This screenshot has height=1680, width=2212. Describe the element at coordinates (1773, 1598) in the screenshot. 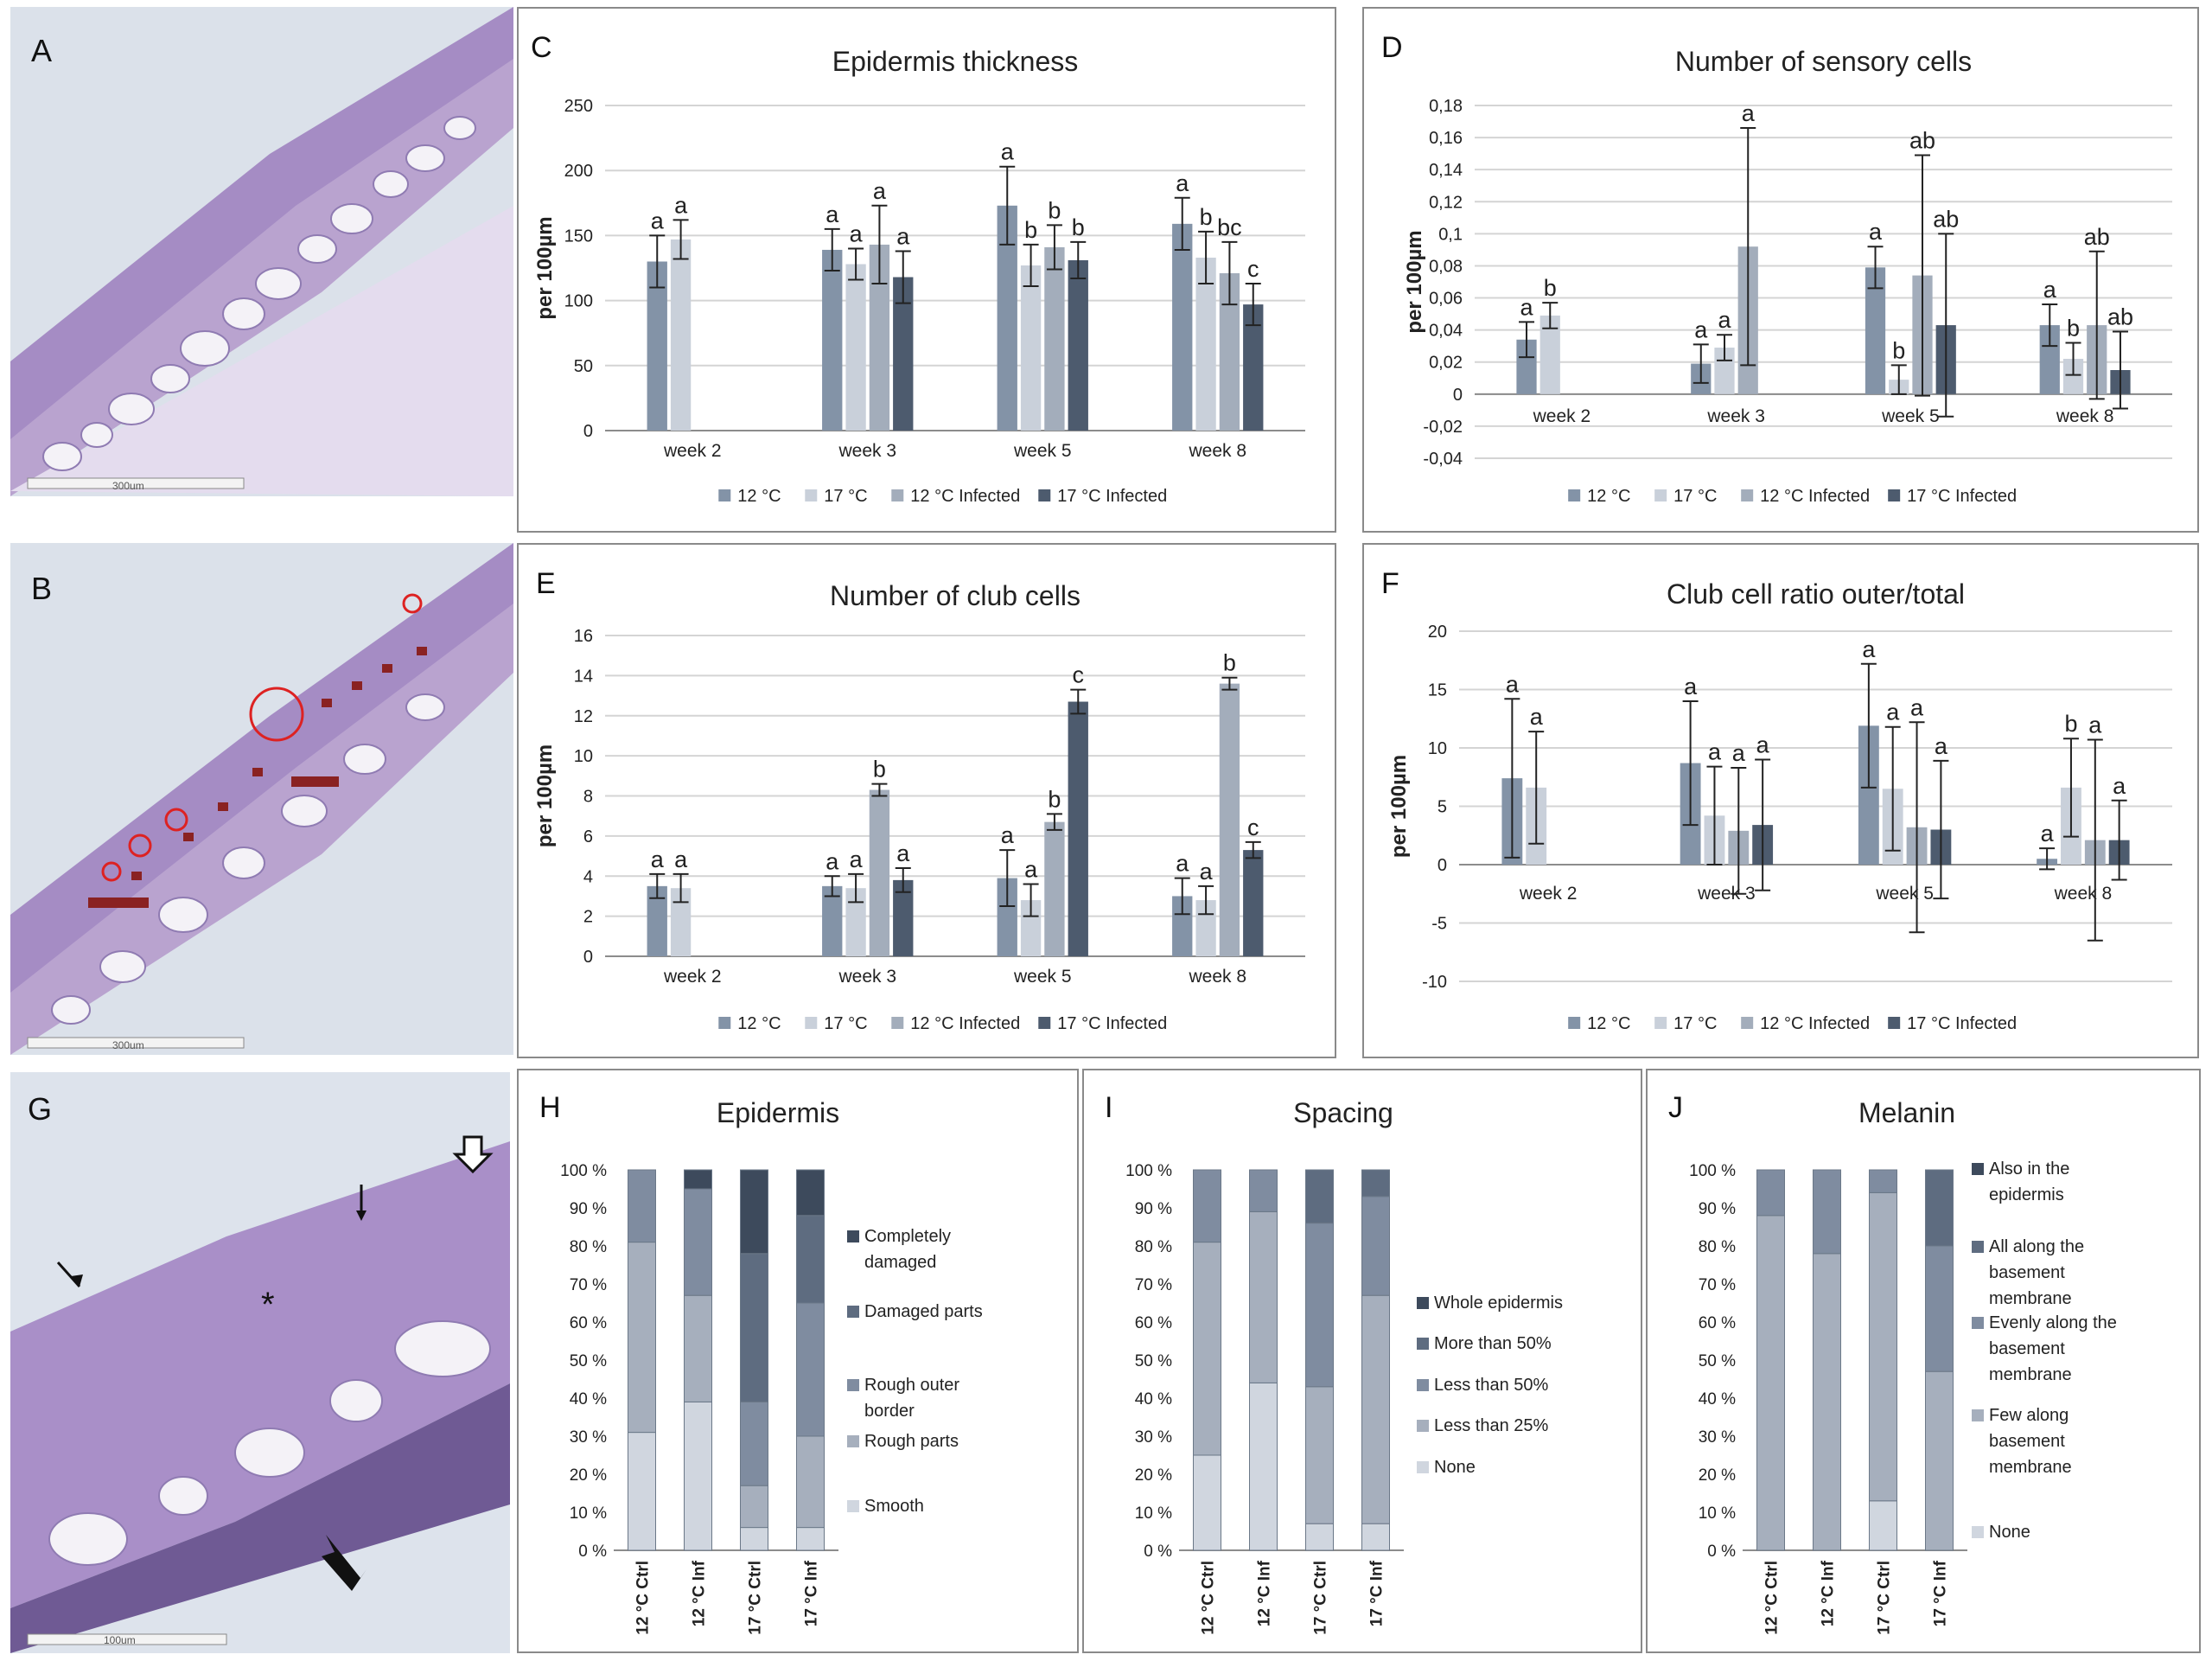

I see `x-tick-label: 12 °C Ctrl` at that location.